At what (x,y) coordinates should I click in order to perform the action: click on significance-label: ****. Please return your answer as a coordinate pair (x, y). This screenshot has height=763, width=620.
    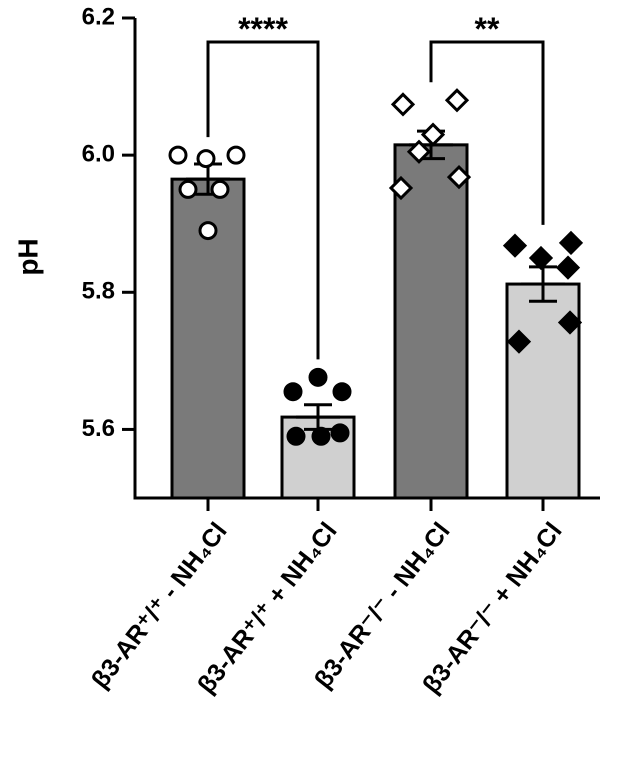
    Looking at the image, I should click on (263, 29).